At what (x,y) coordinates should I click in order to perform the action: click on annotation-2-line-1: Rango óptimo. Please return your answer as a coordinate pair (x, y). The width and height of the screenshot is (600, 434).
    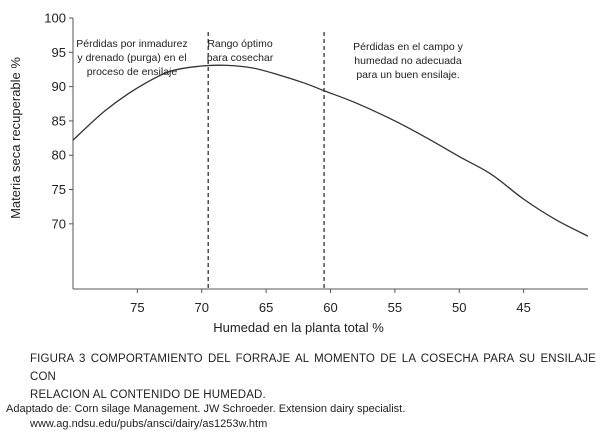
    Looking at the image, I should click on (240, 44).